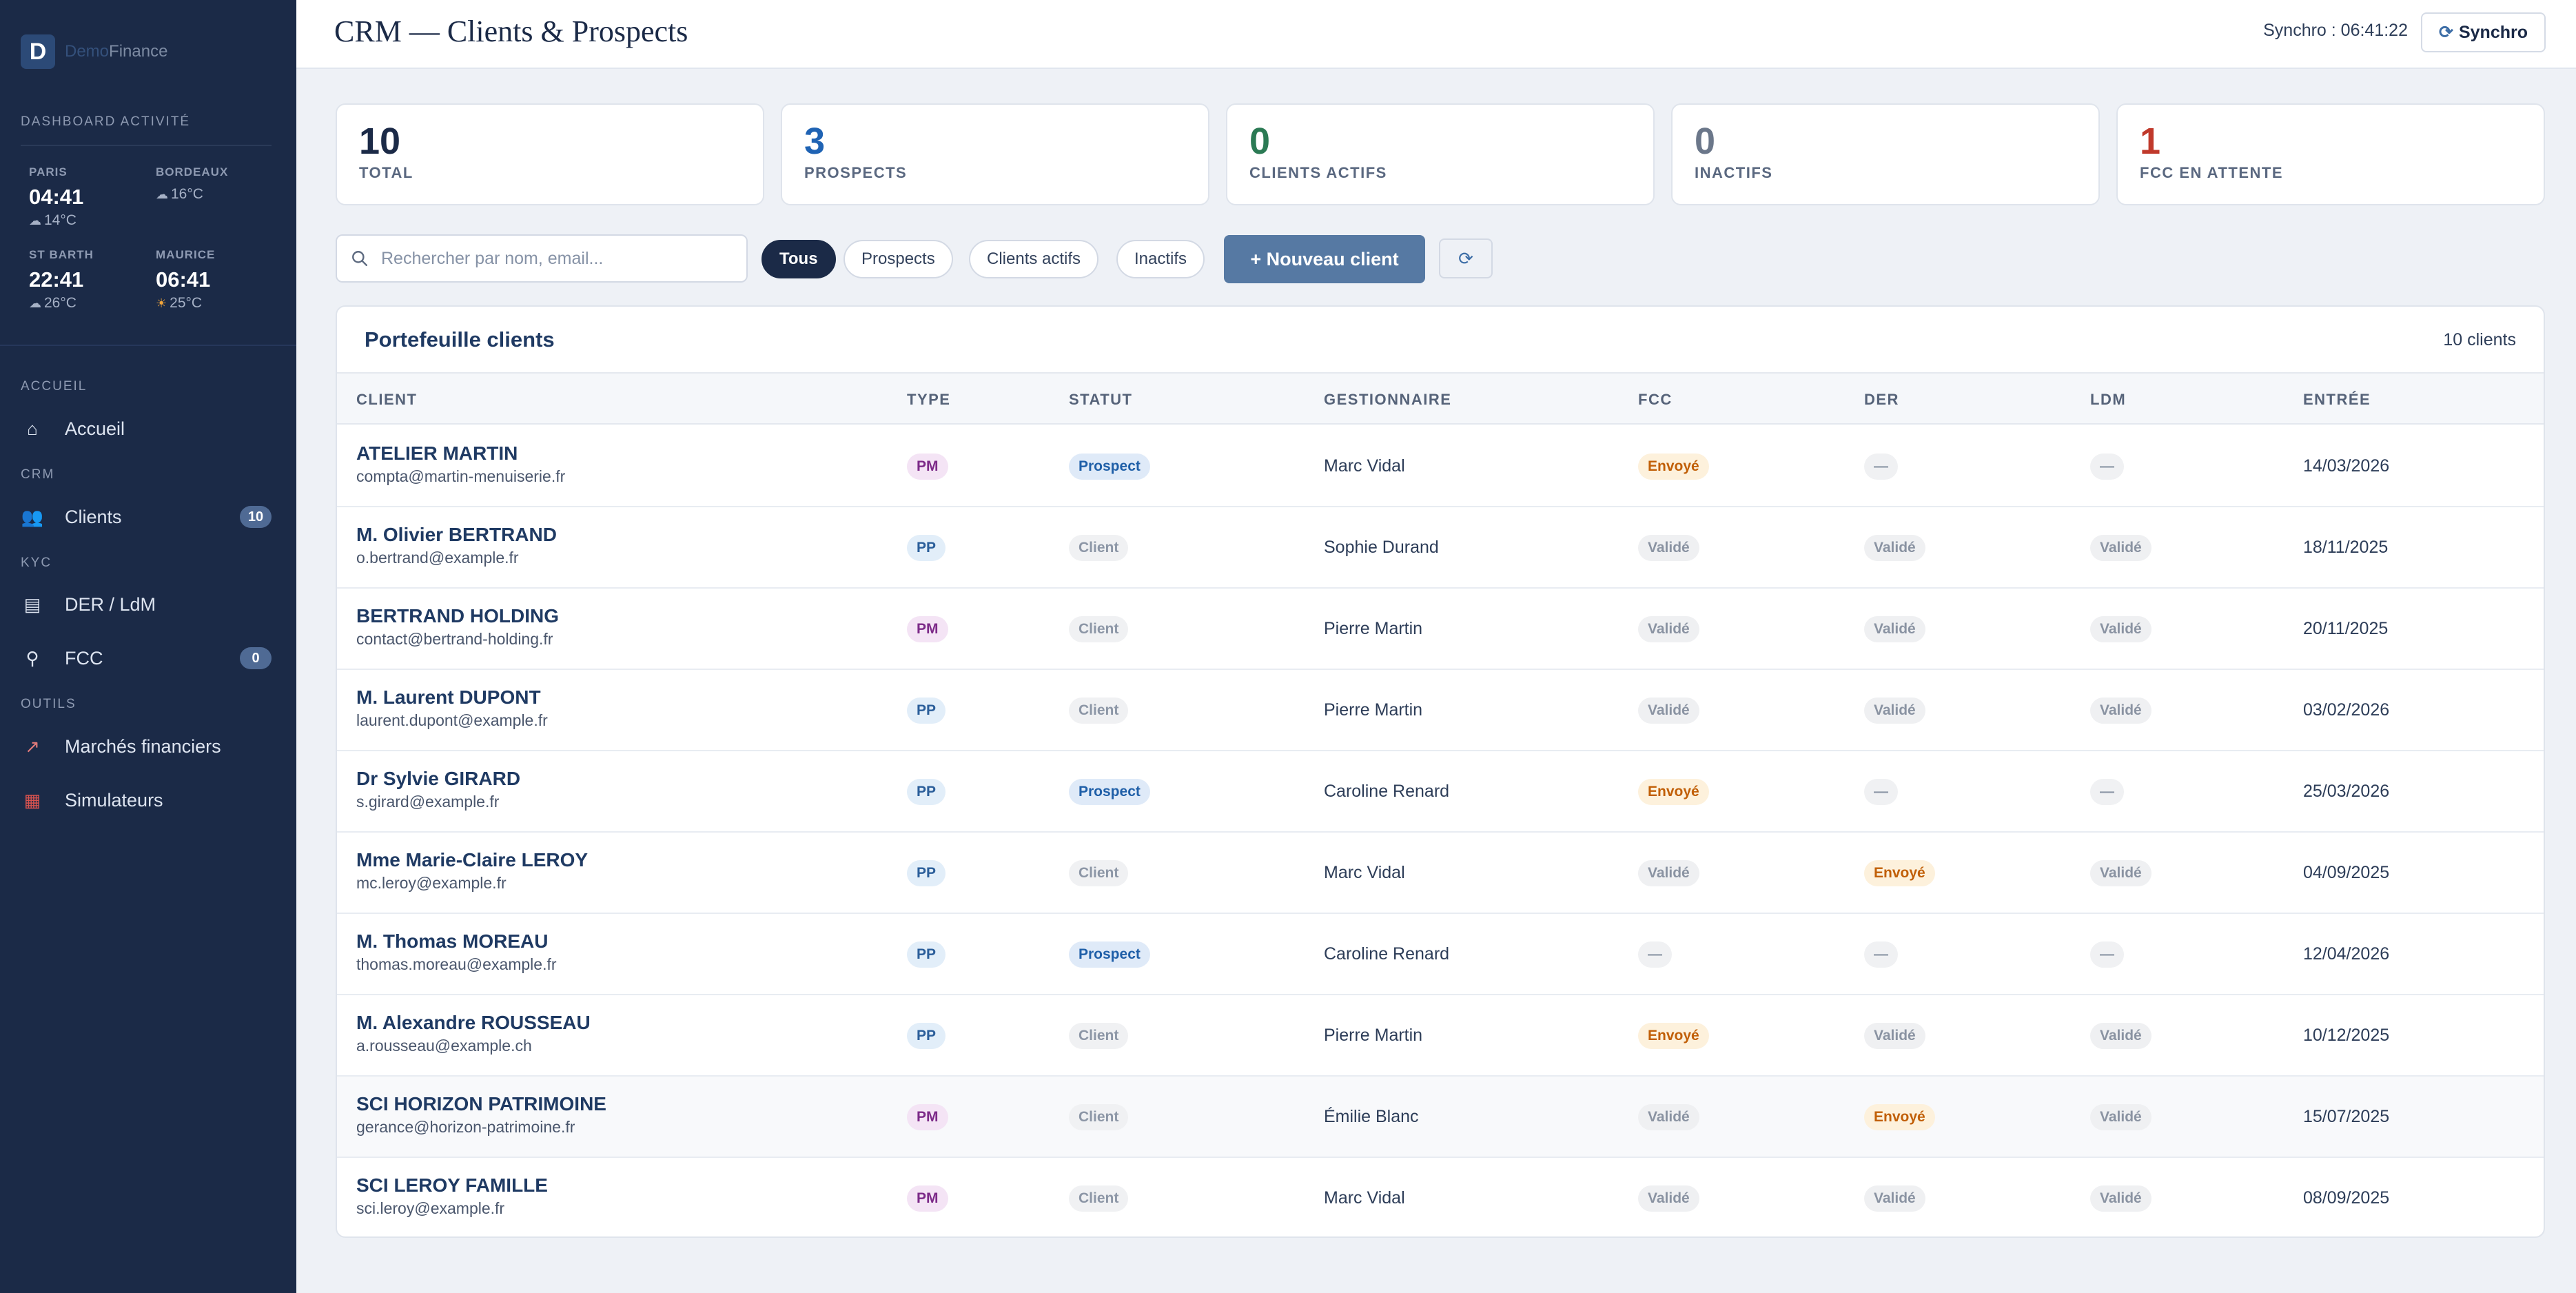 The height and width of the screenshot is (1293, 2576). I want to click on manager-name: Pierre Martin, so click(1373, 628).